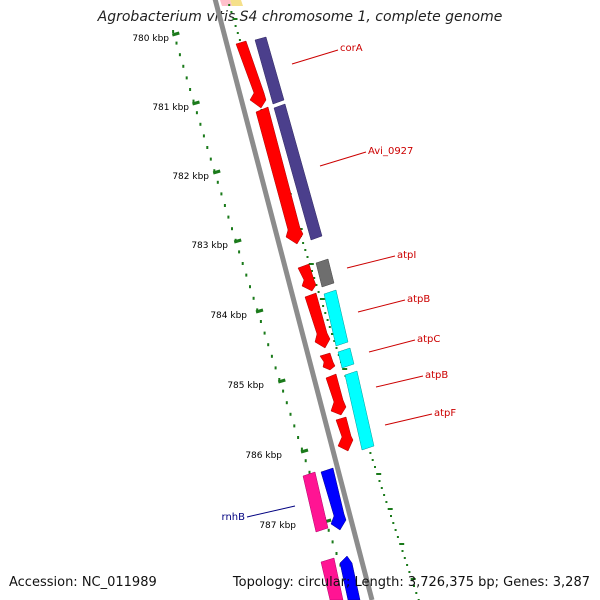  What do you see at coordinates (325, 273) in the screenshot?
I see `feature-atpI` at bounding box center [325, 273].